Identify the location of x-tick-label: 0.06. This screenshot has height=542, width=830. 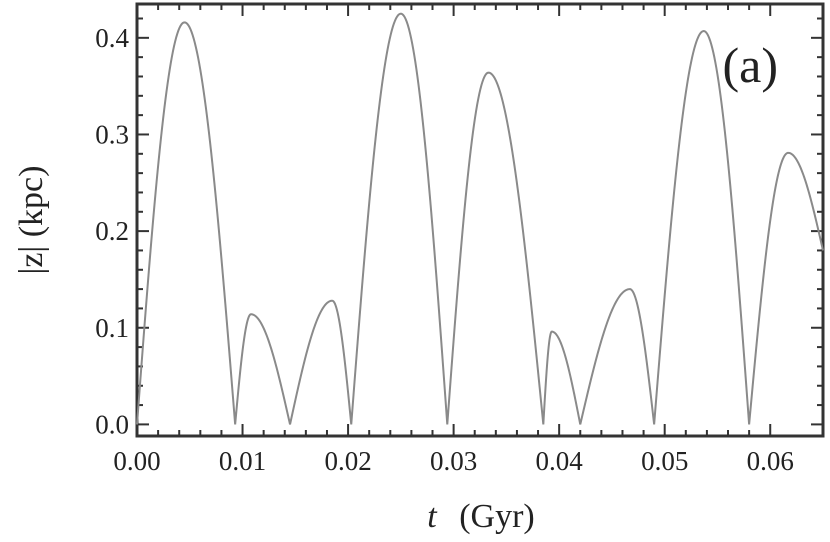
(770, 461).